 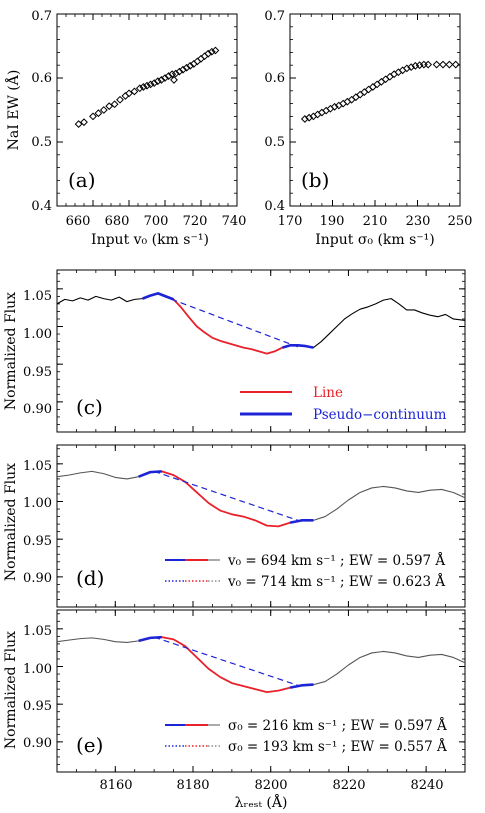 What do you see at coordinates (261, 802) in the screenshot?
I see `panel-e-xlabel: λᵣₑₛₜ (Å)` at bounding box center [261, 802].